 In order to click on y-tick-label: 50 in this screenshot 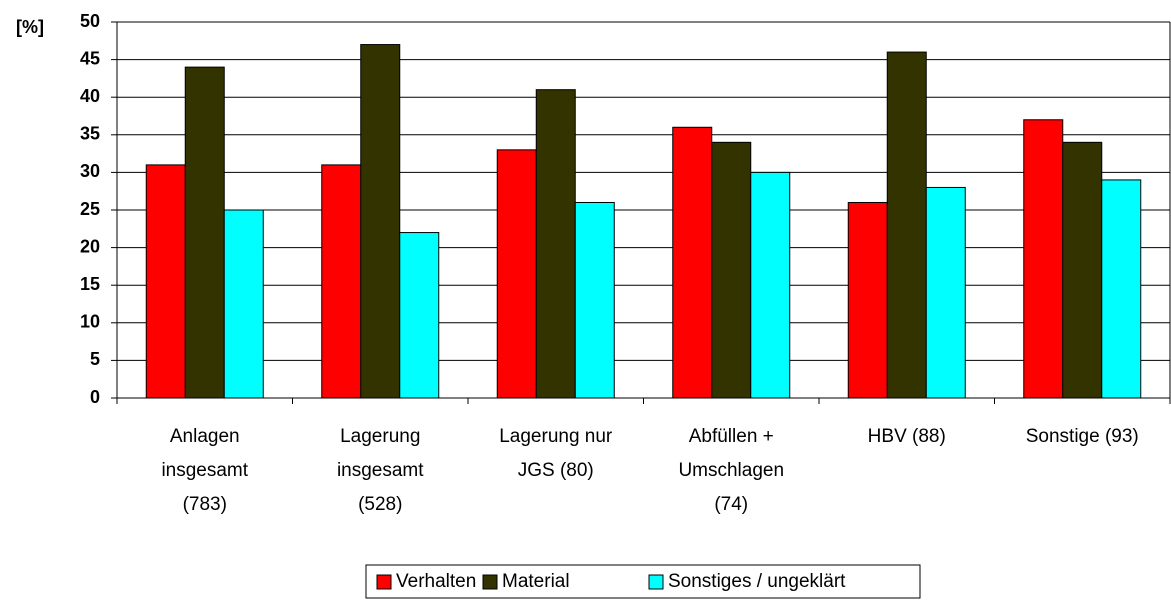, I will do `click(90, 21)`.